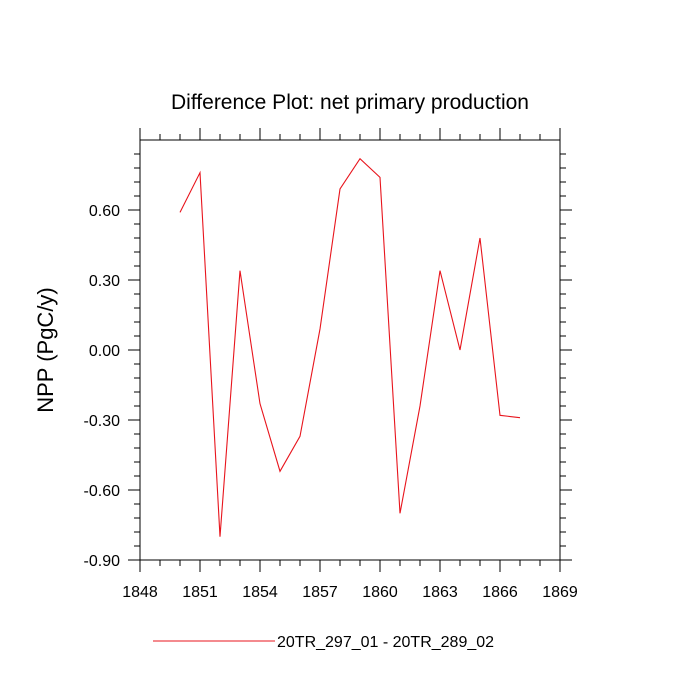 This screenshot has height=700, width=700. What do you see at coordinates (200, 592) in the screenshot?
I see `x-tick-label: 1851` at bounding box center [200, 592].